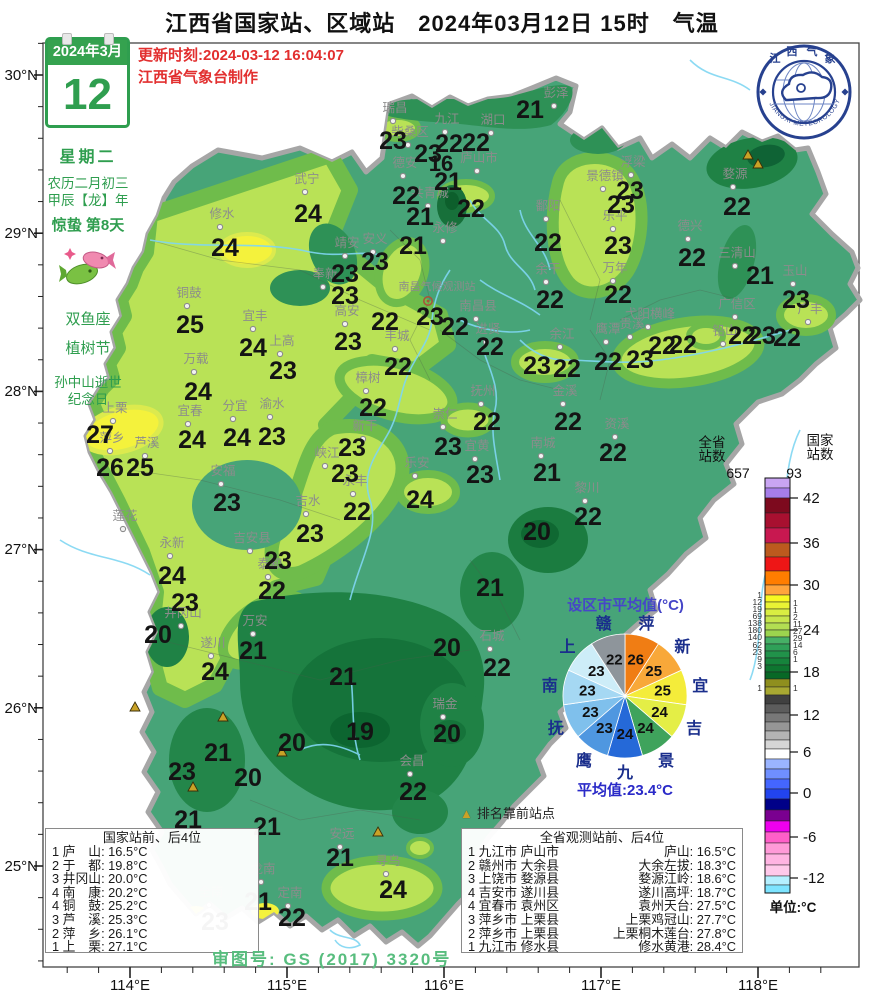 The image size is (884, 1000). I want to click on memorial-label-1: 孙中山逝世, so click(88, 382).